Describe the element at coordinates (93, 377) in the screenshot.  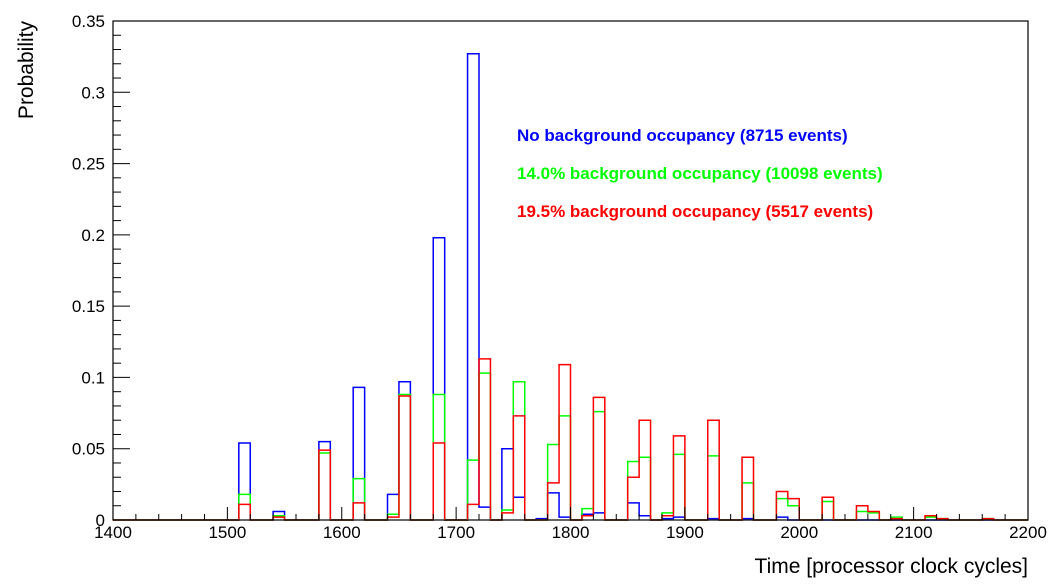
I see `y-tick-label: 0.1` at that location.